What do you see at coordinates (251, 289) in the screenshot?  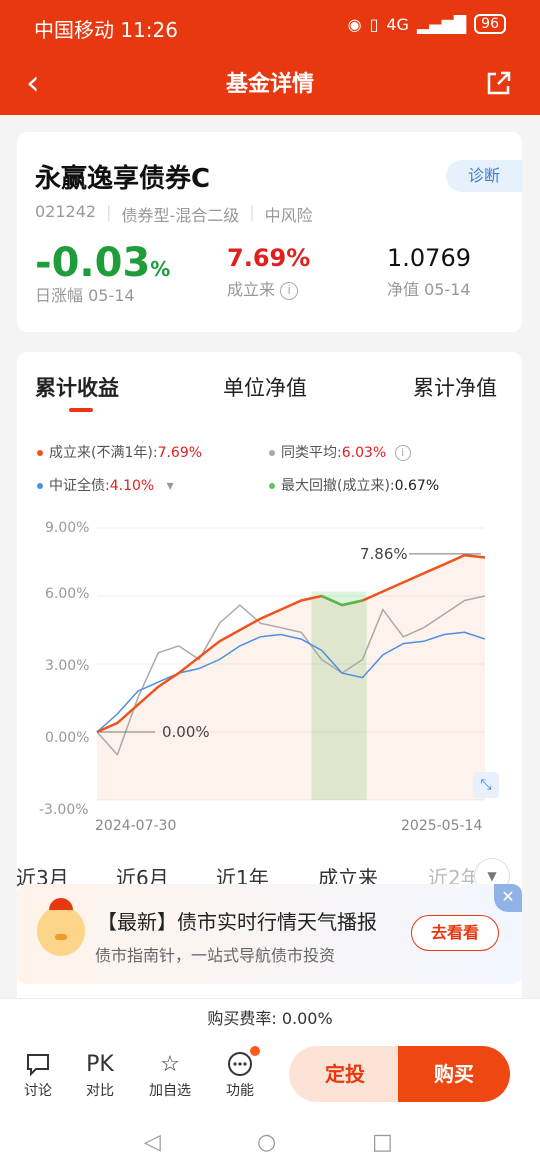 I see `since-inception-label: 成立来` at bounding box center [251, 289].